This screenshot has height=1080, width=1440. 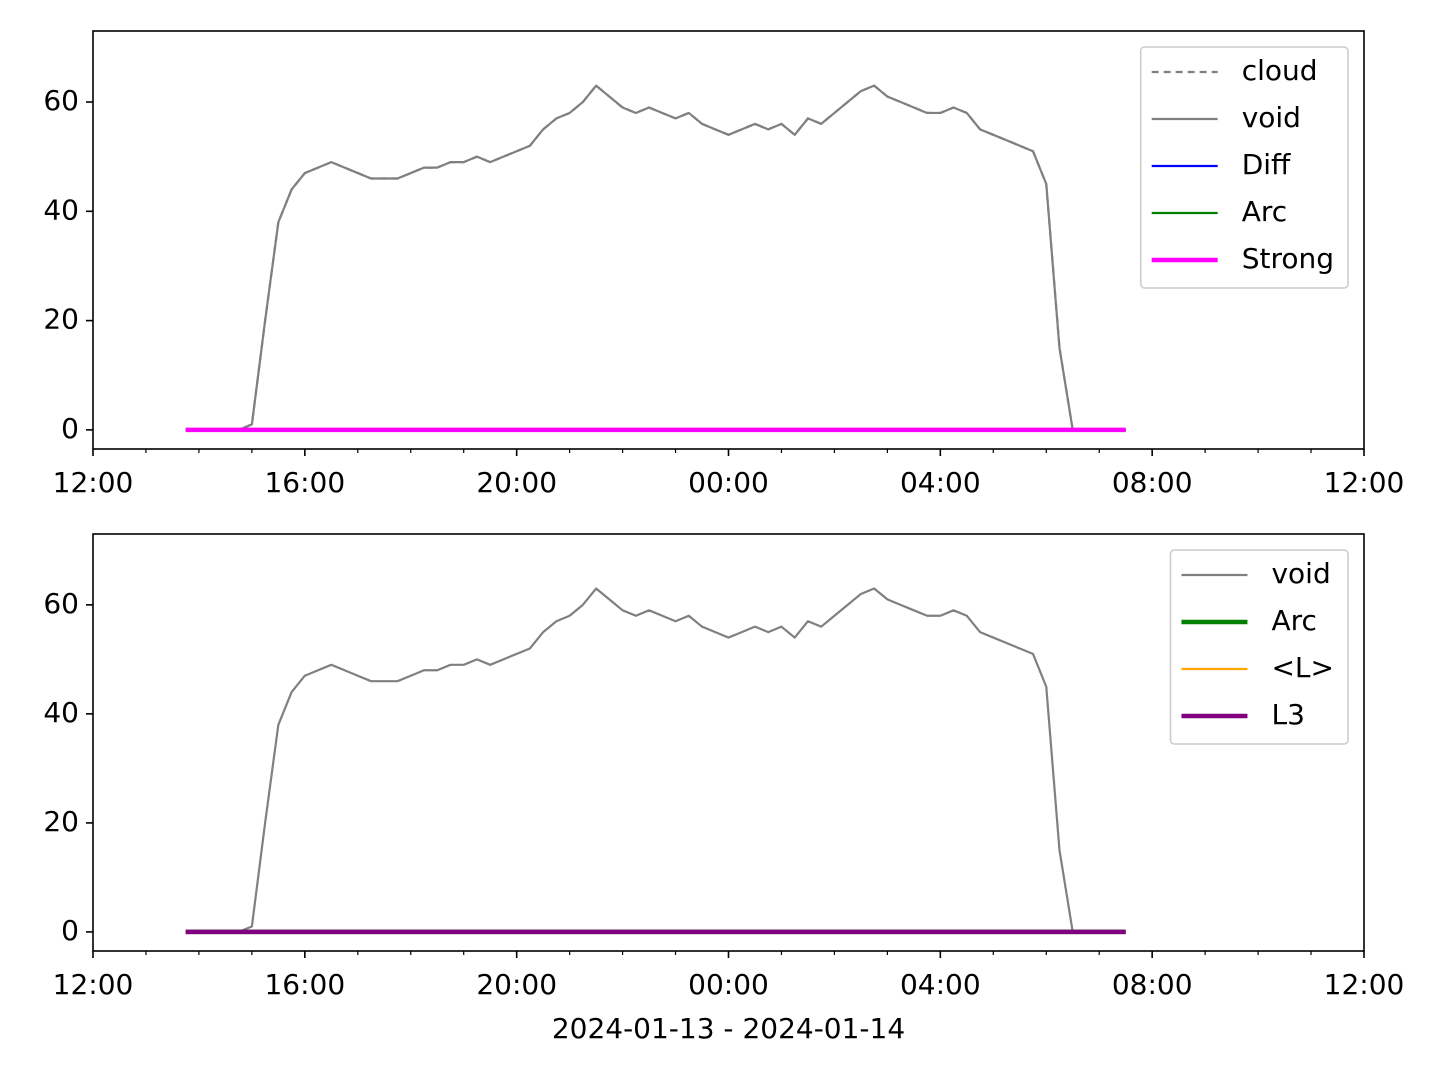 What do you see at coordinates (1287, 714) in the screenshot?
I see `legend-label: L3` at bounding box center [1287, 714].